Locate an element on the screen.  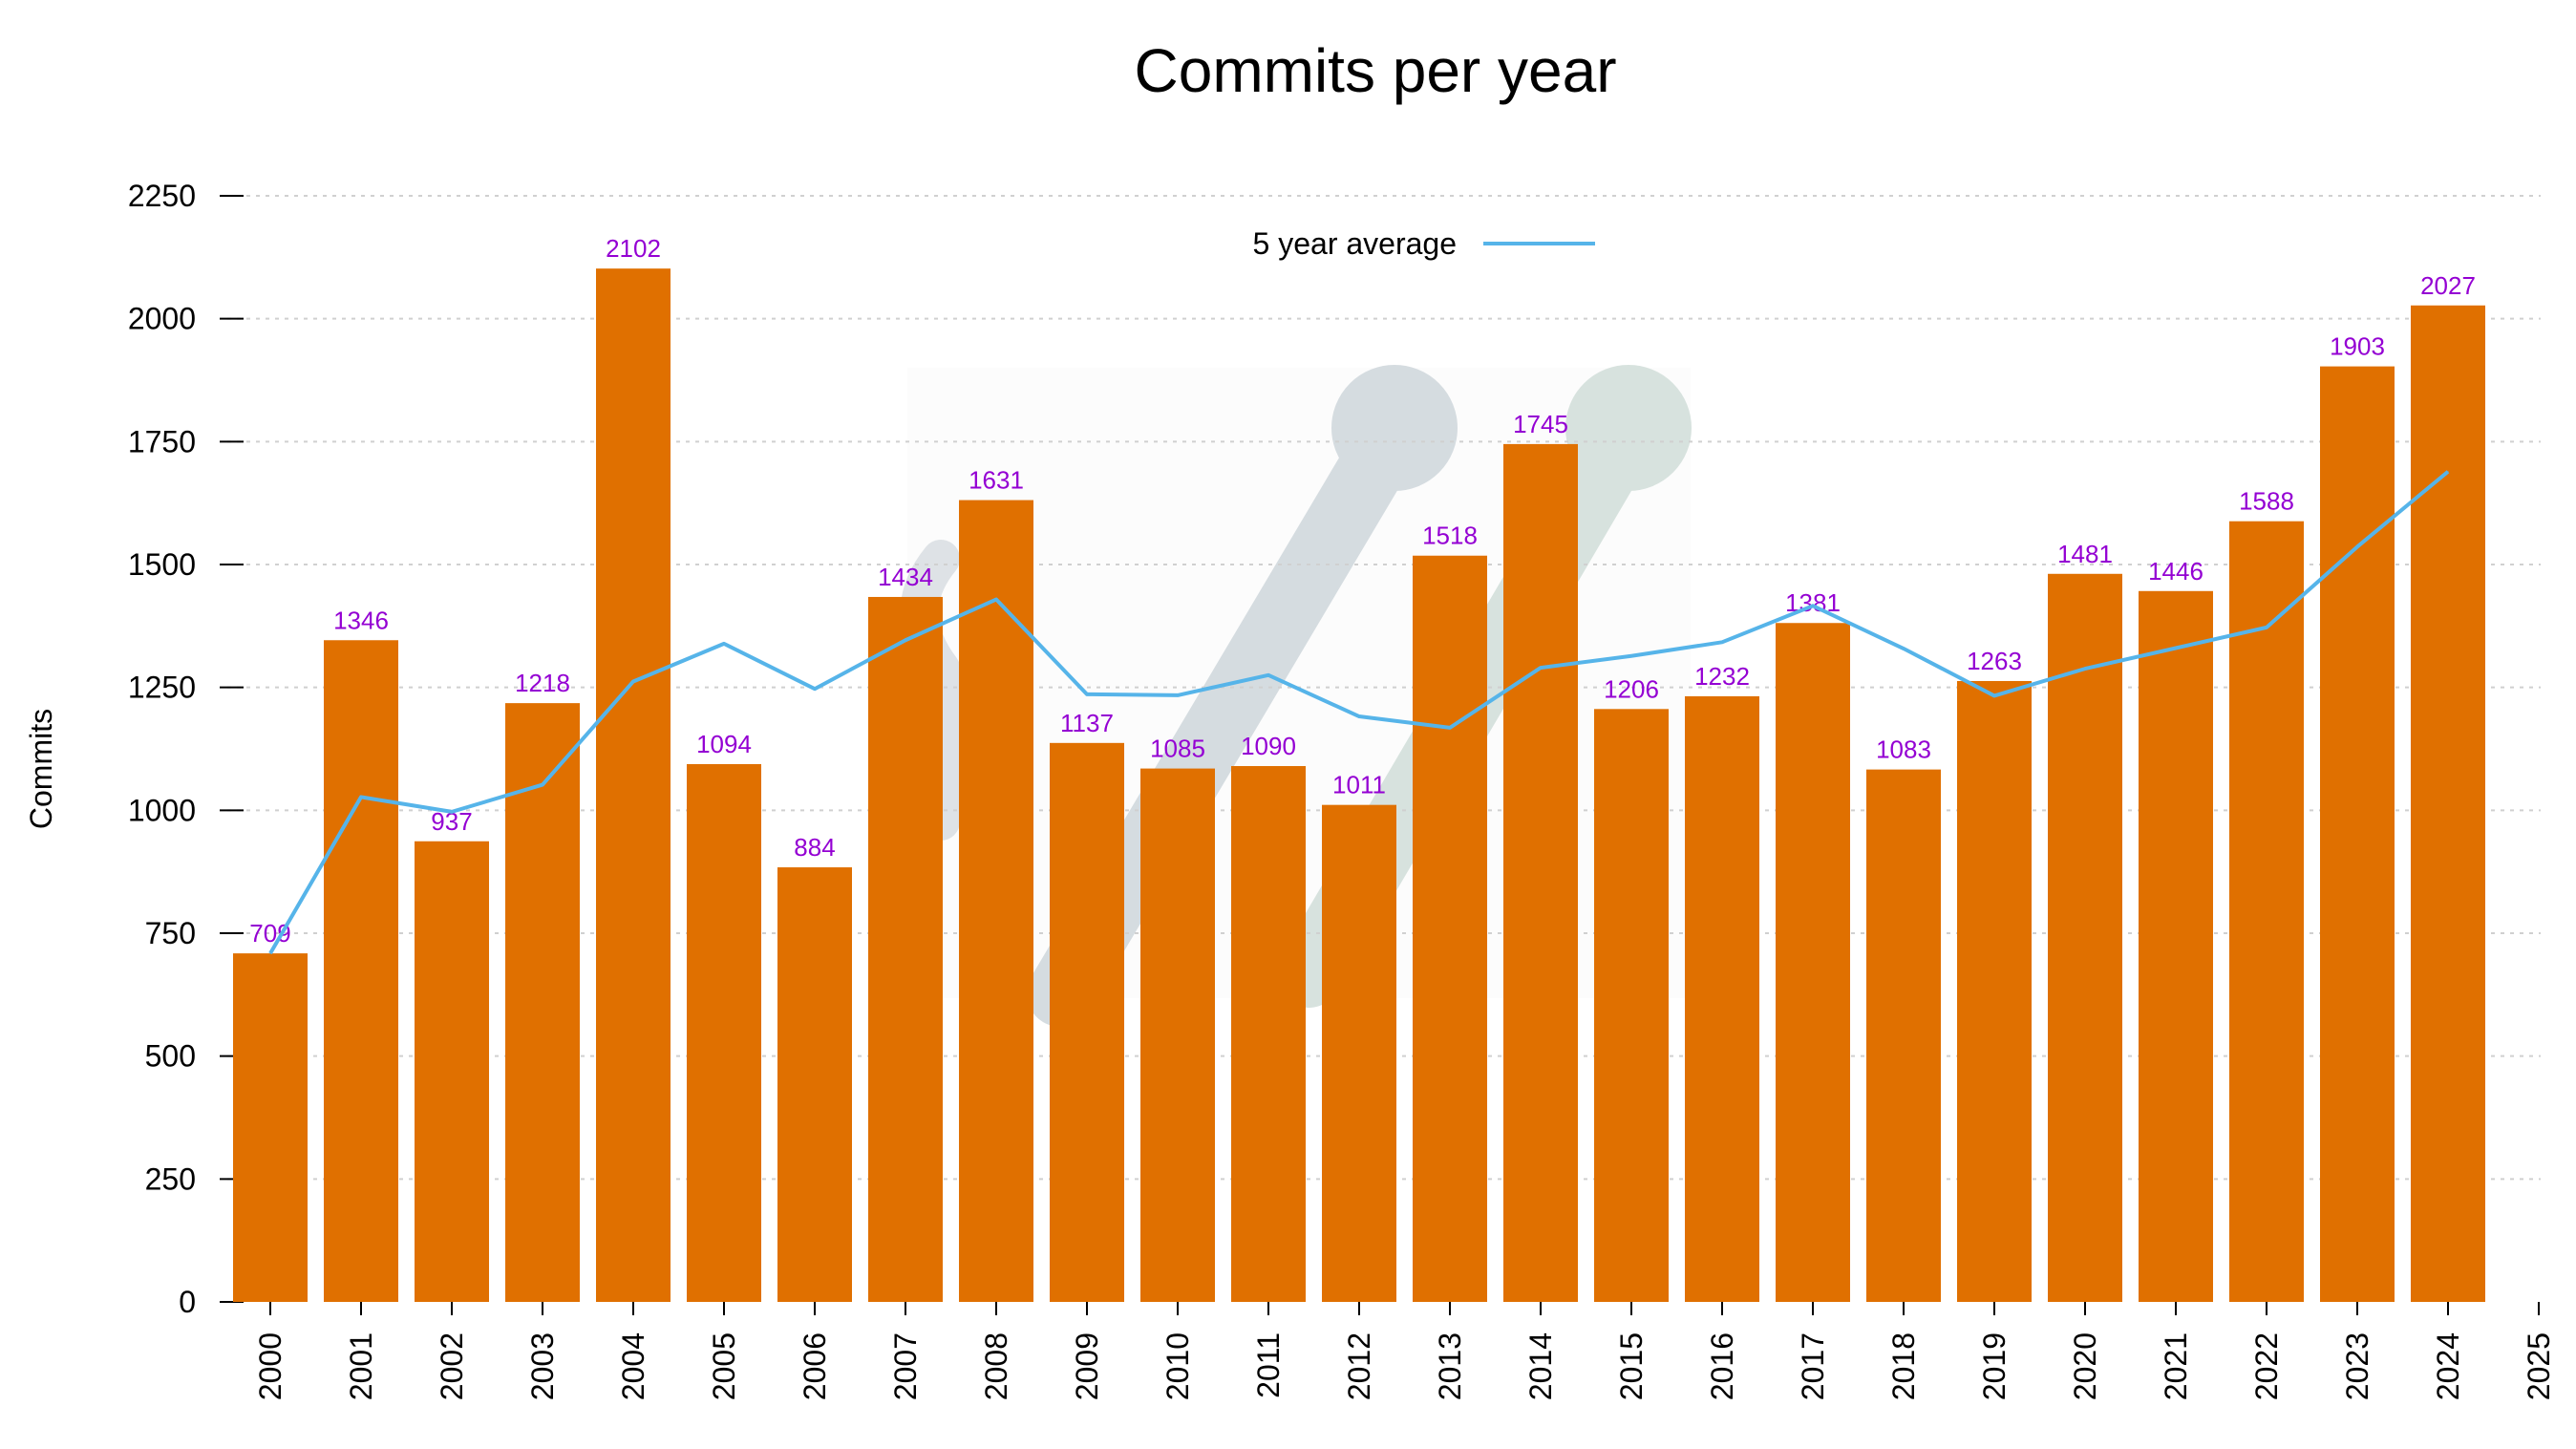
x-tick-label: 2004 is located at coordinates (633, 1366).